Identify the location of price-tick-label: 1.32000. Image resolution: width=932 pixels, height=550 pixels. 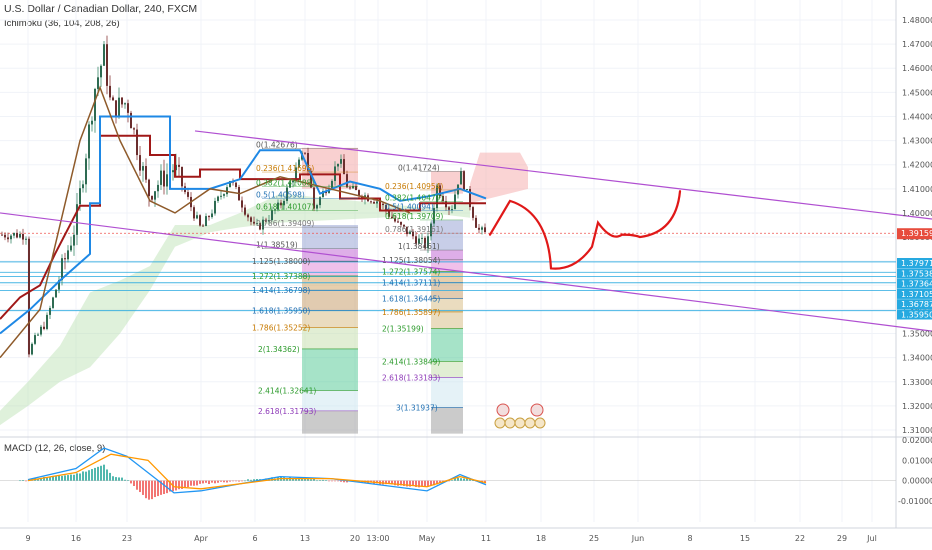
(917, 406).